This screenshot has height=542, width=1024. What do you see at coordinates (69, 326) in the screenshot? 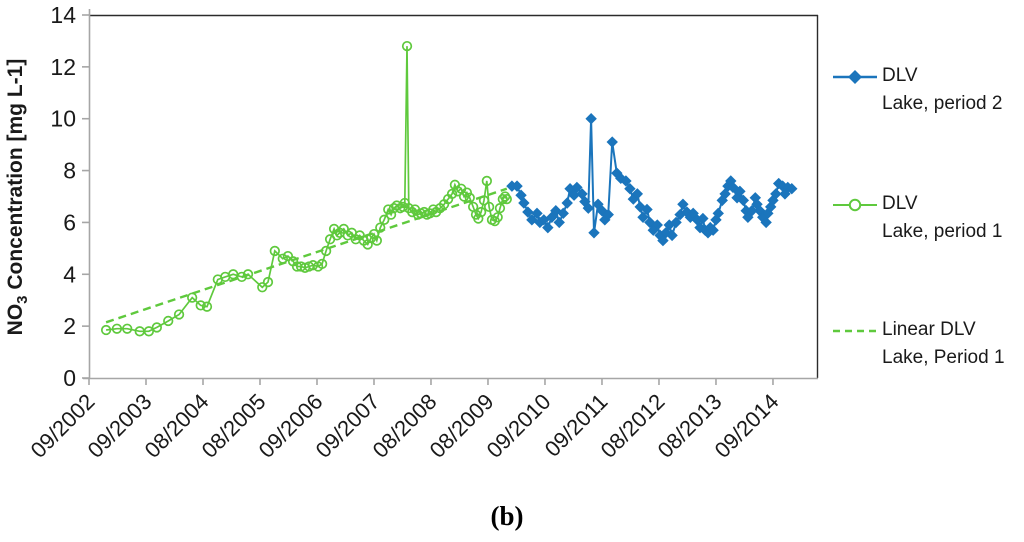
I see `y-tick-label: 2` at bounding box center [69, 326].